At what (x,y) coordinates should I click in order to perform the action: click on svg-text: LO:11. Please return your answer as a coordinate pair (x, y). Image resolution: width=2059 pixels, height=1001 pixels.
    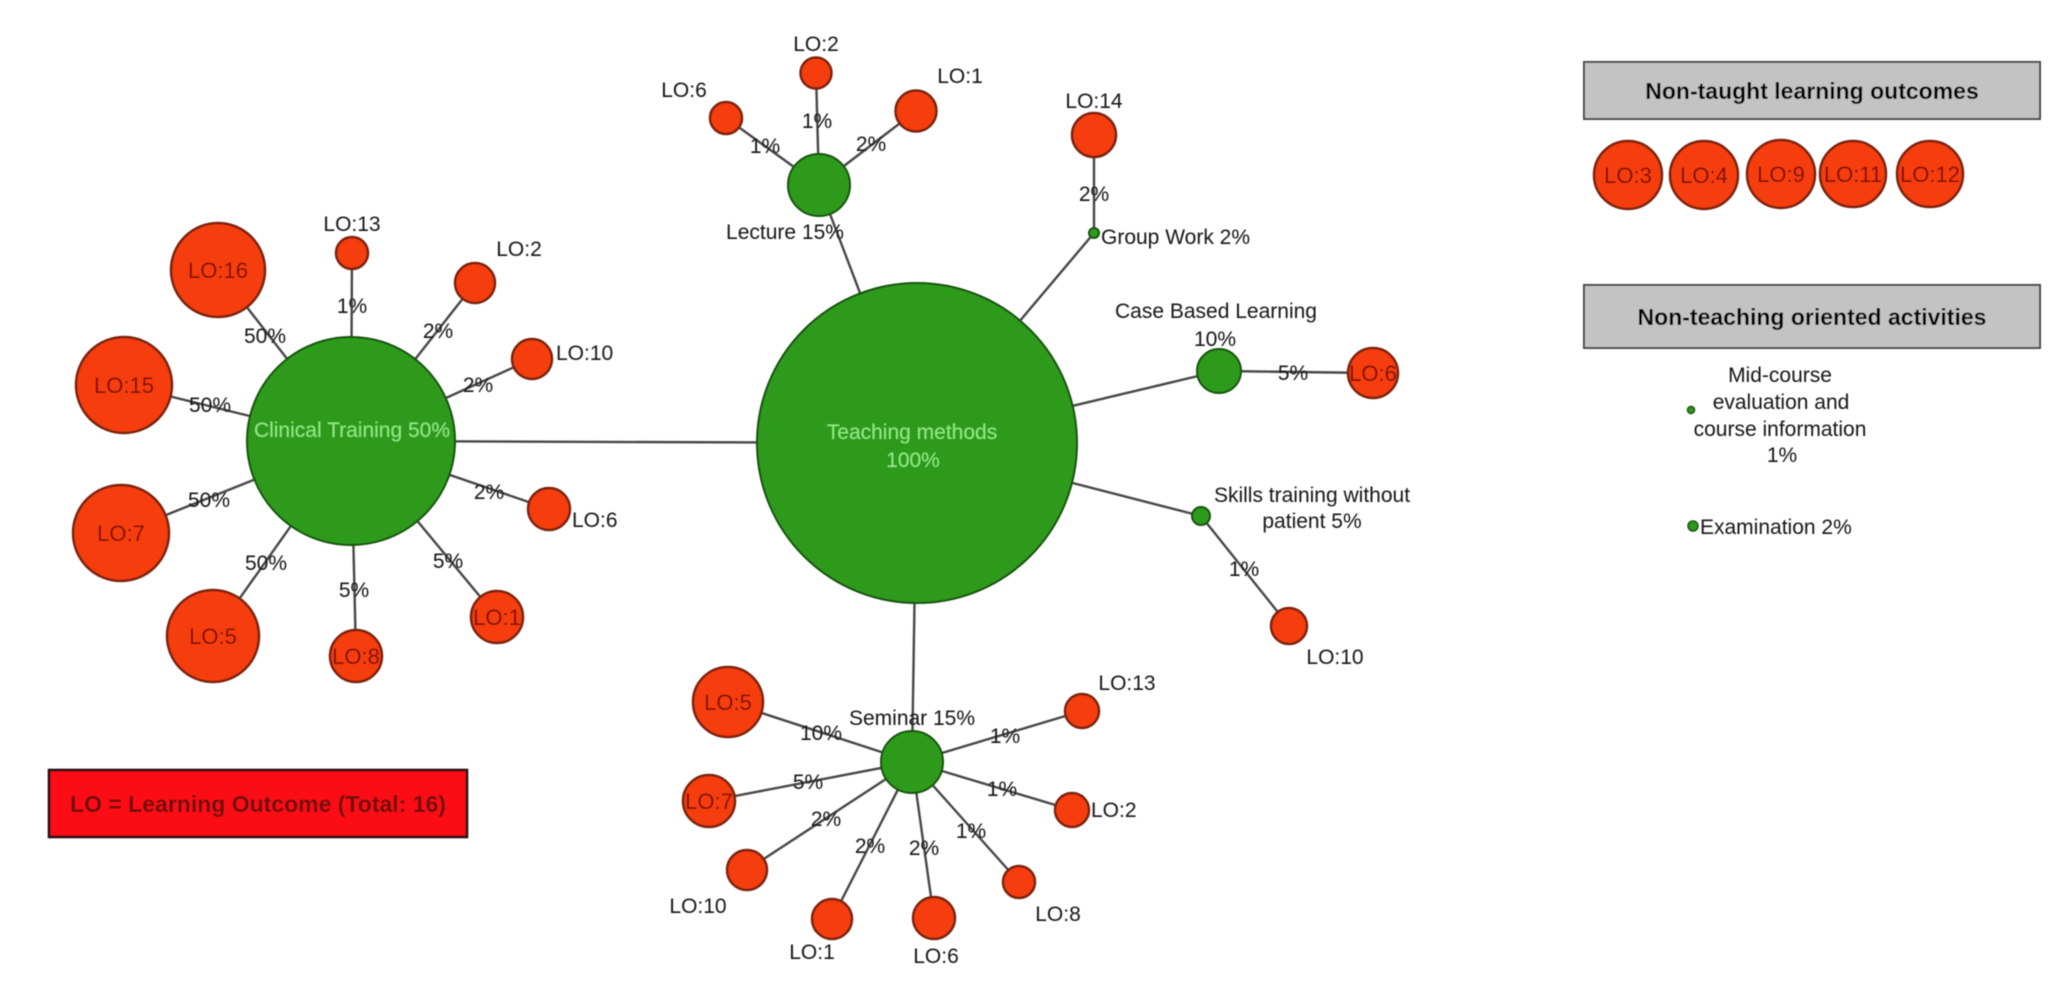
    Looking at the image, I should click on (1853, 174).